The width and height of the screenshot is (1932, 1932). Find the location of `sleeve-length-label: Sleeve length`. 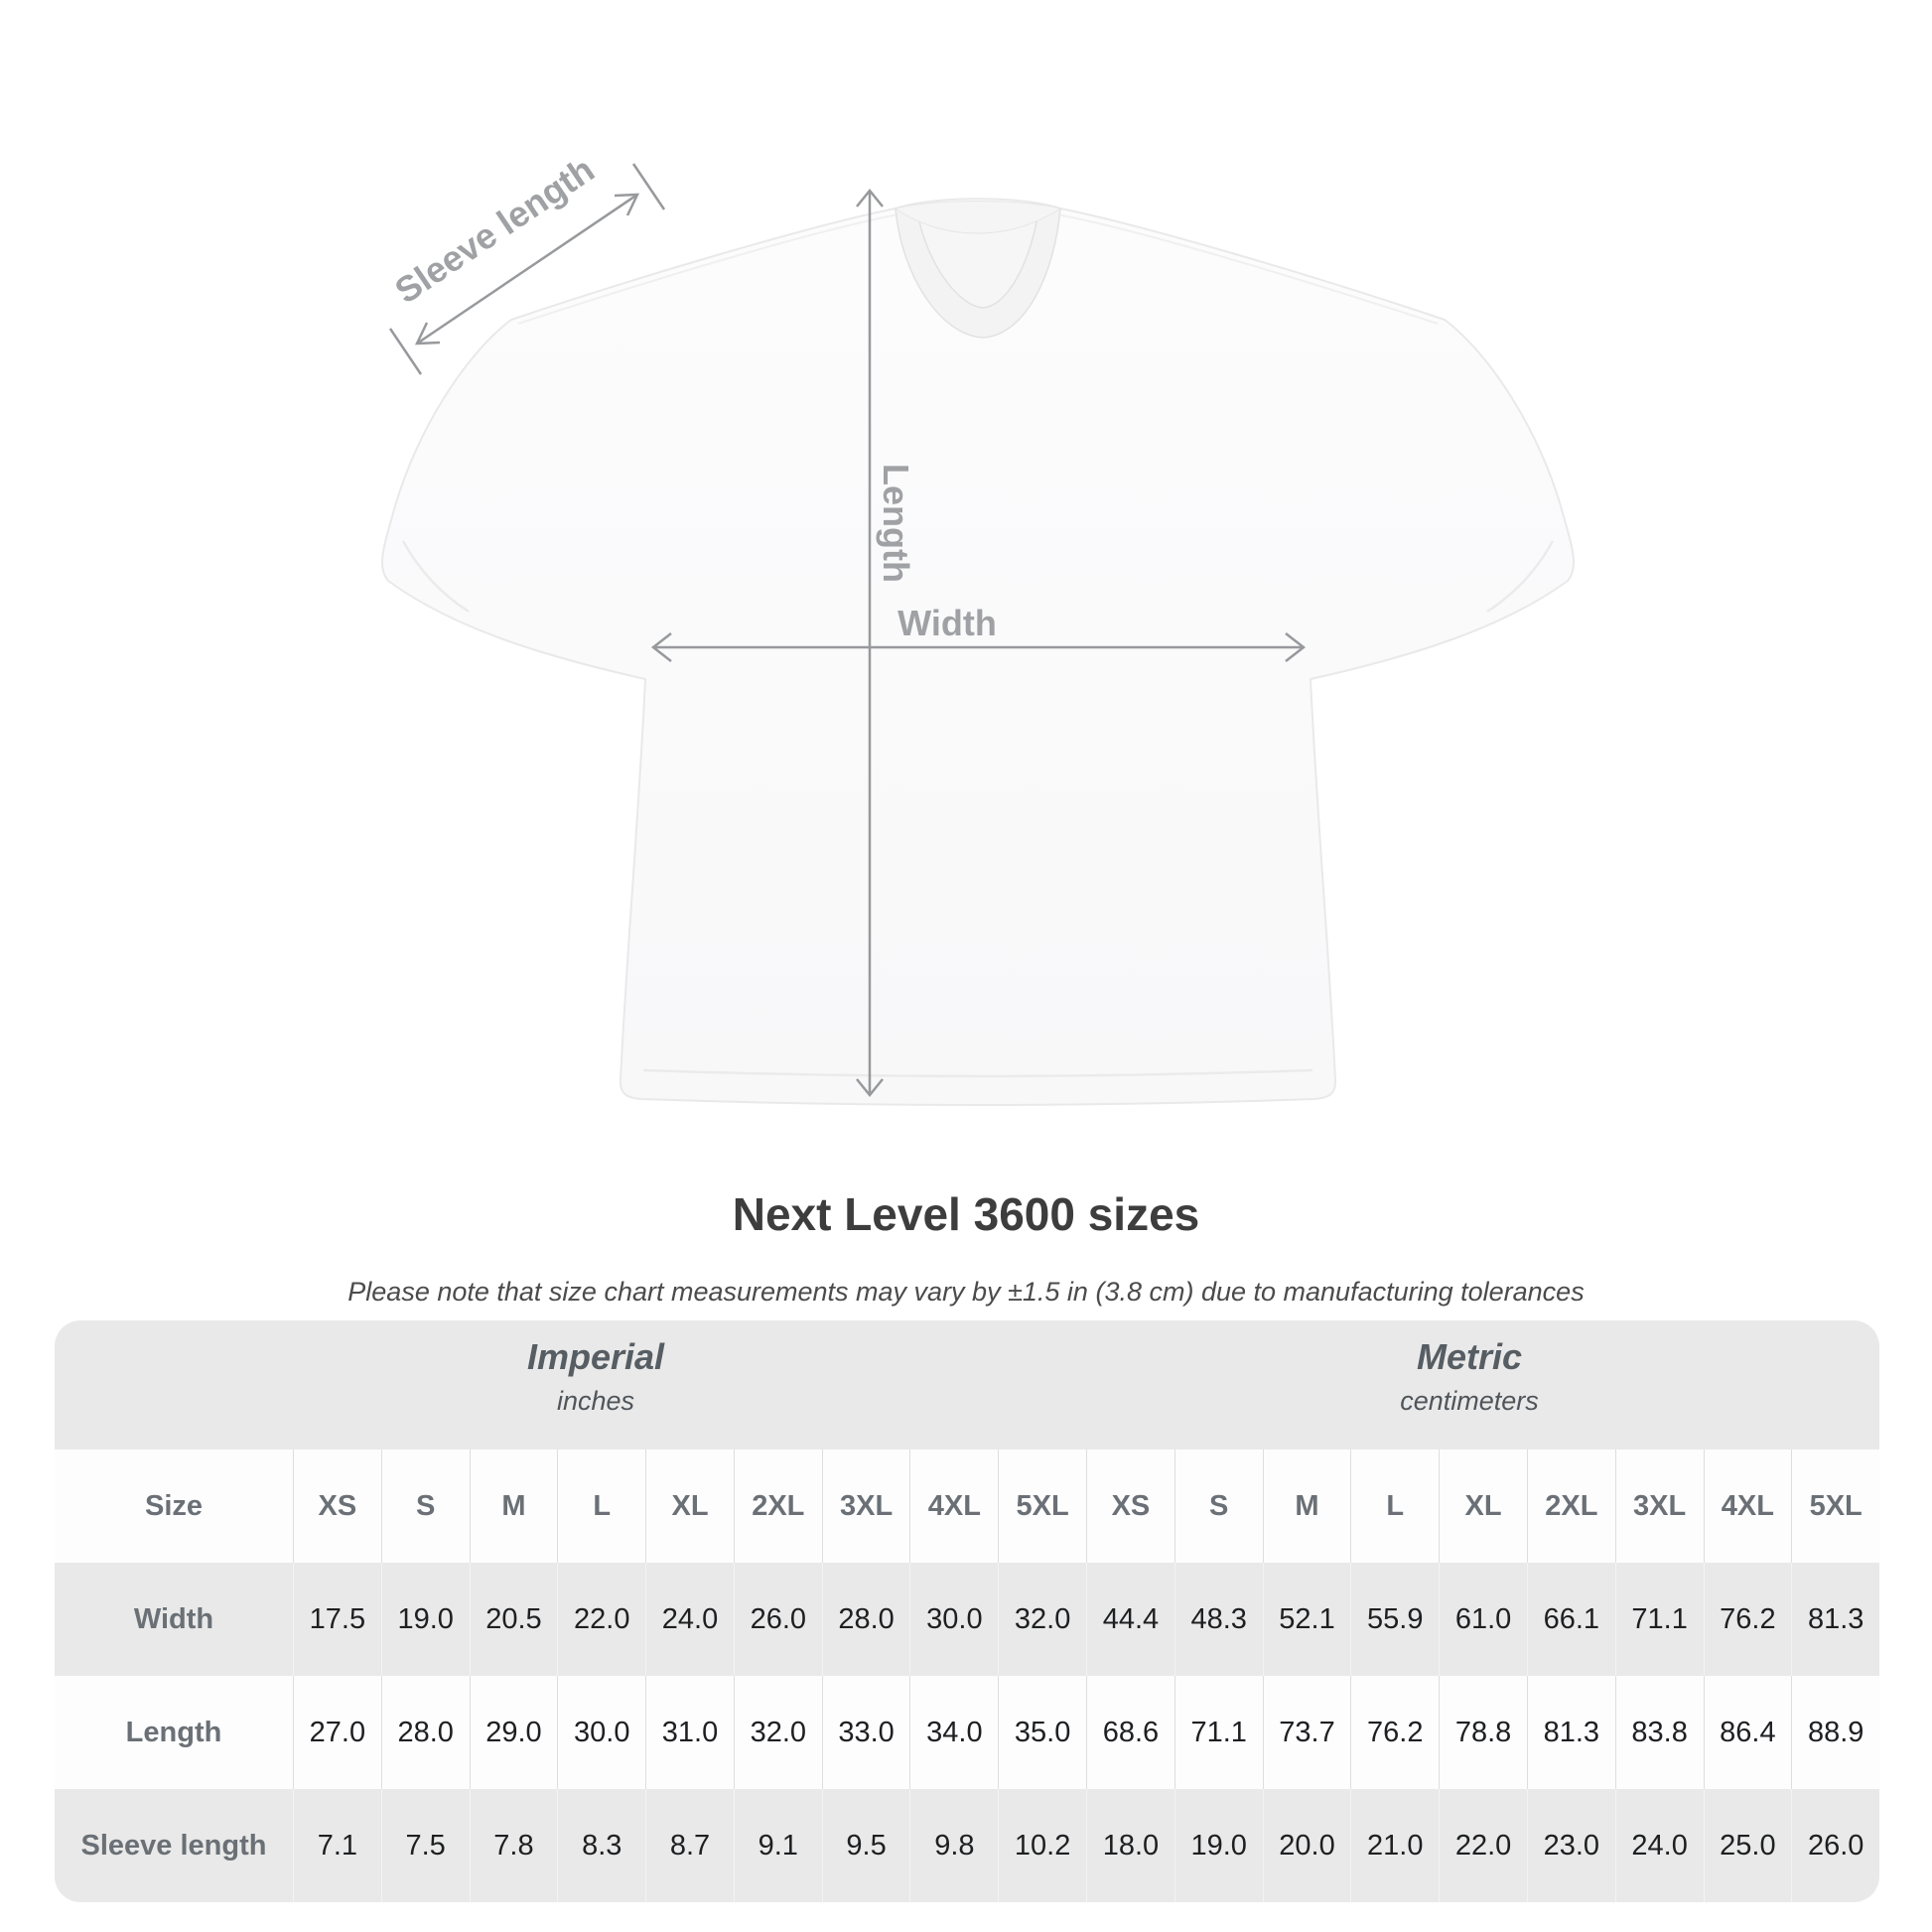

sleeve-length-label: Sleeve length is located at coordinates (494, 231).